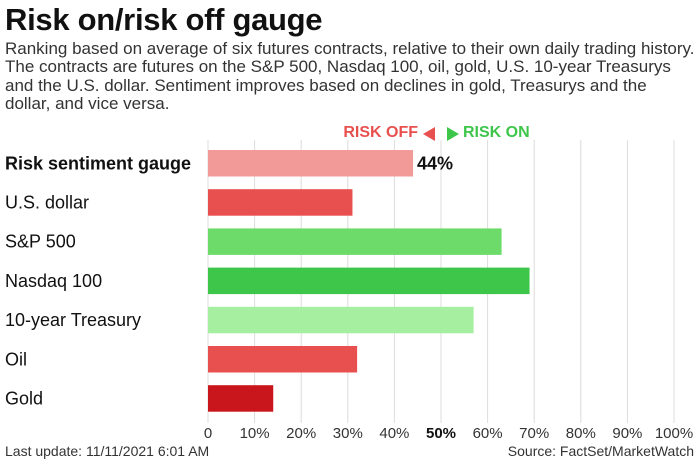 The width and height of the screenshot is (700, 462). I want to click on tick-label: 90%, so click(627, 432).